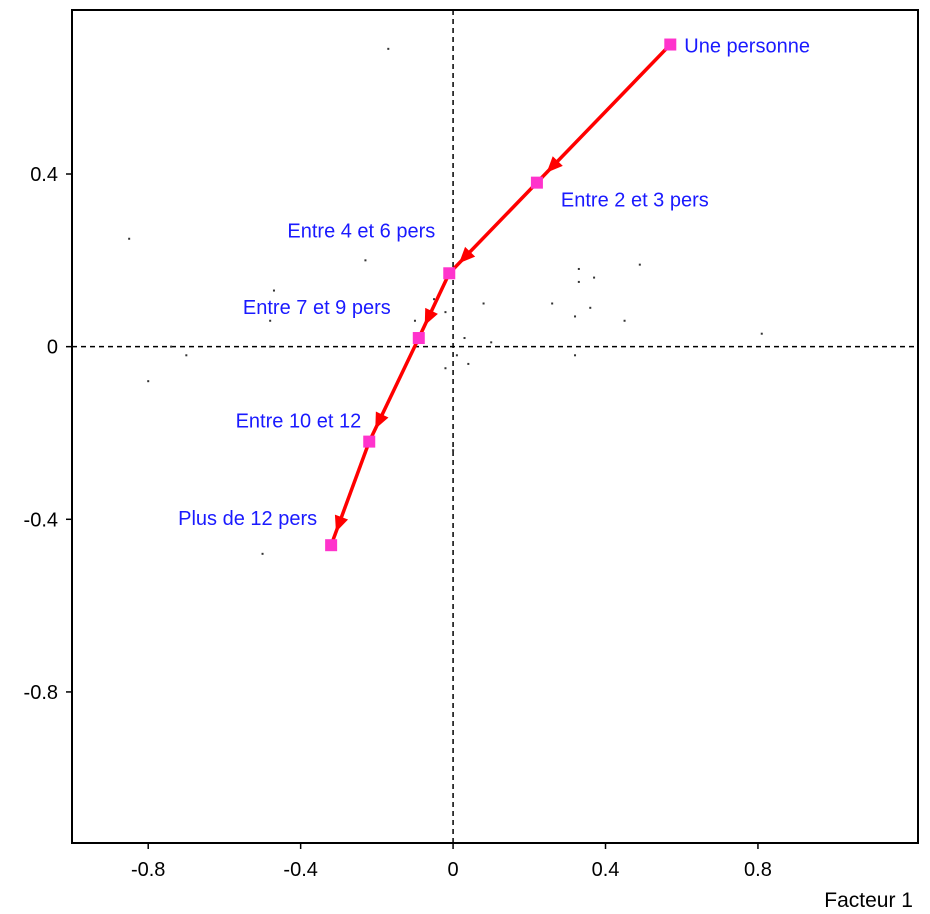 This screenshot has width=930, height=914. Describe the element at coordinates (361, 231) in the screenshot. I see `trajectory-point-label: Entre 4 et 6 pers` at that location.